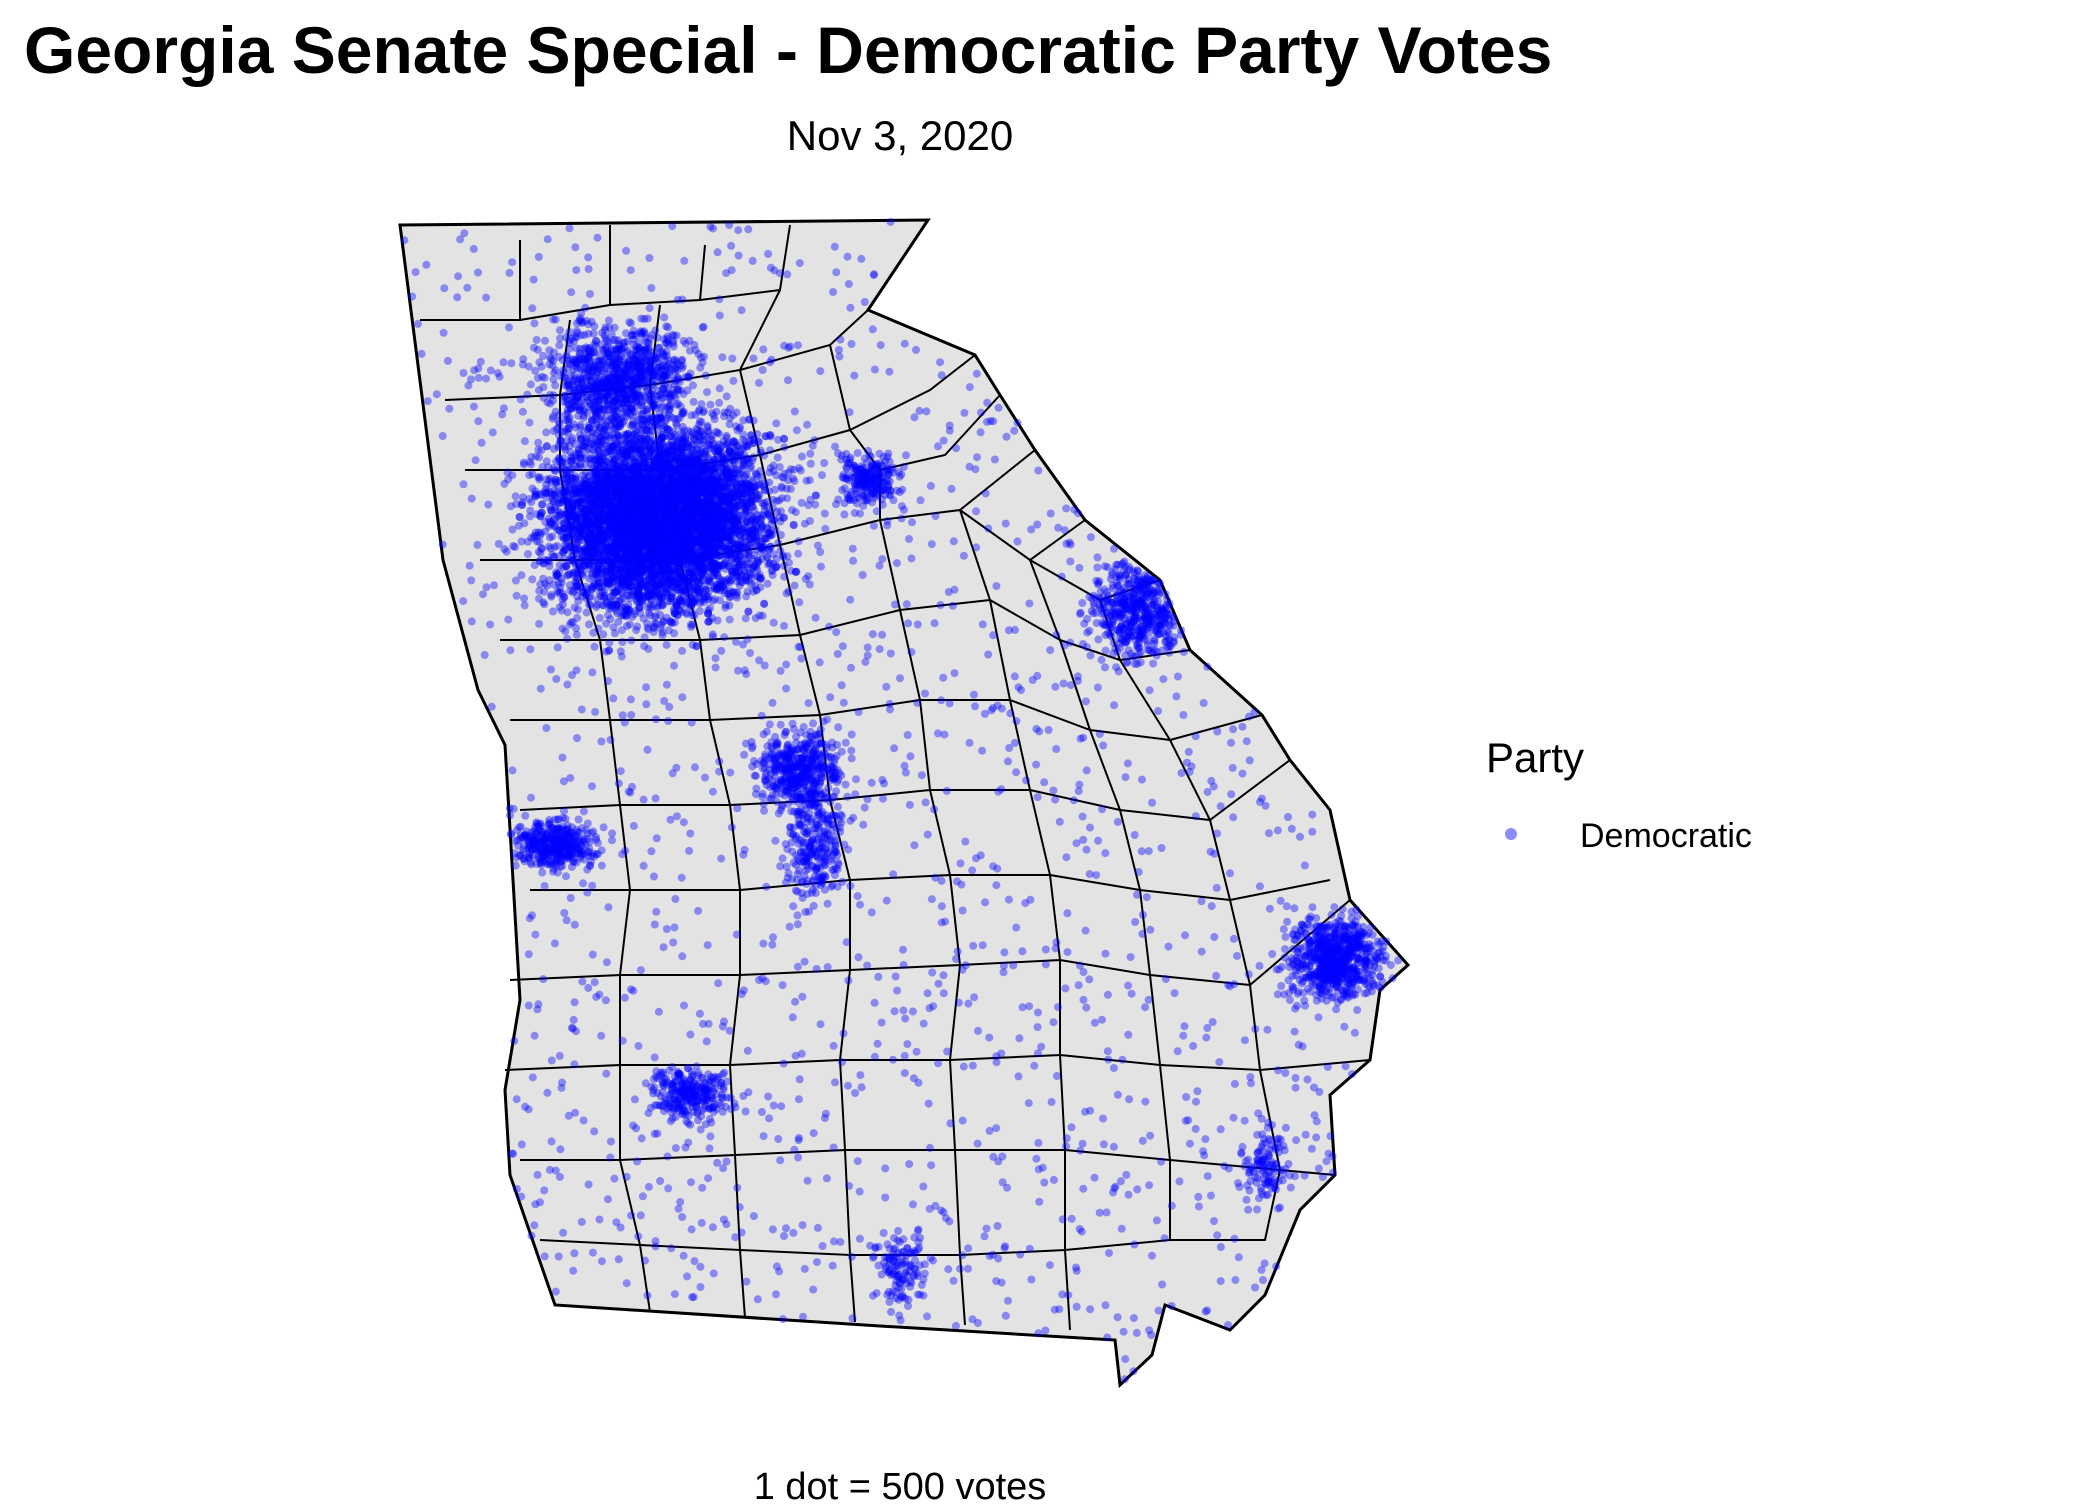  What do you see at coordinates (1067, 1290) in the screenshot?
I see `county-boundary` at bounding box center [1067, 1290].